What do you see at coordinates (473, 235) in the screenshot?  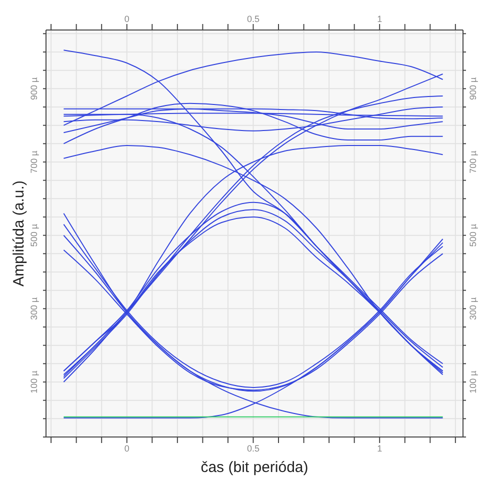 I see `y2-tick-label: 500 µ` at bounding box center [473, 235].